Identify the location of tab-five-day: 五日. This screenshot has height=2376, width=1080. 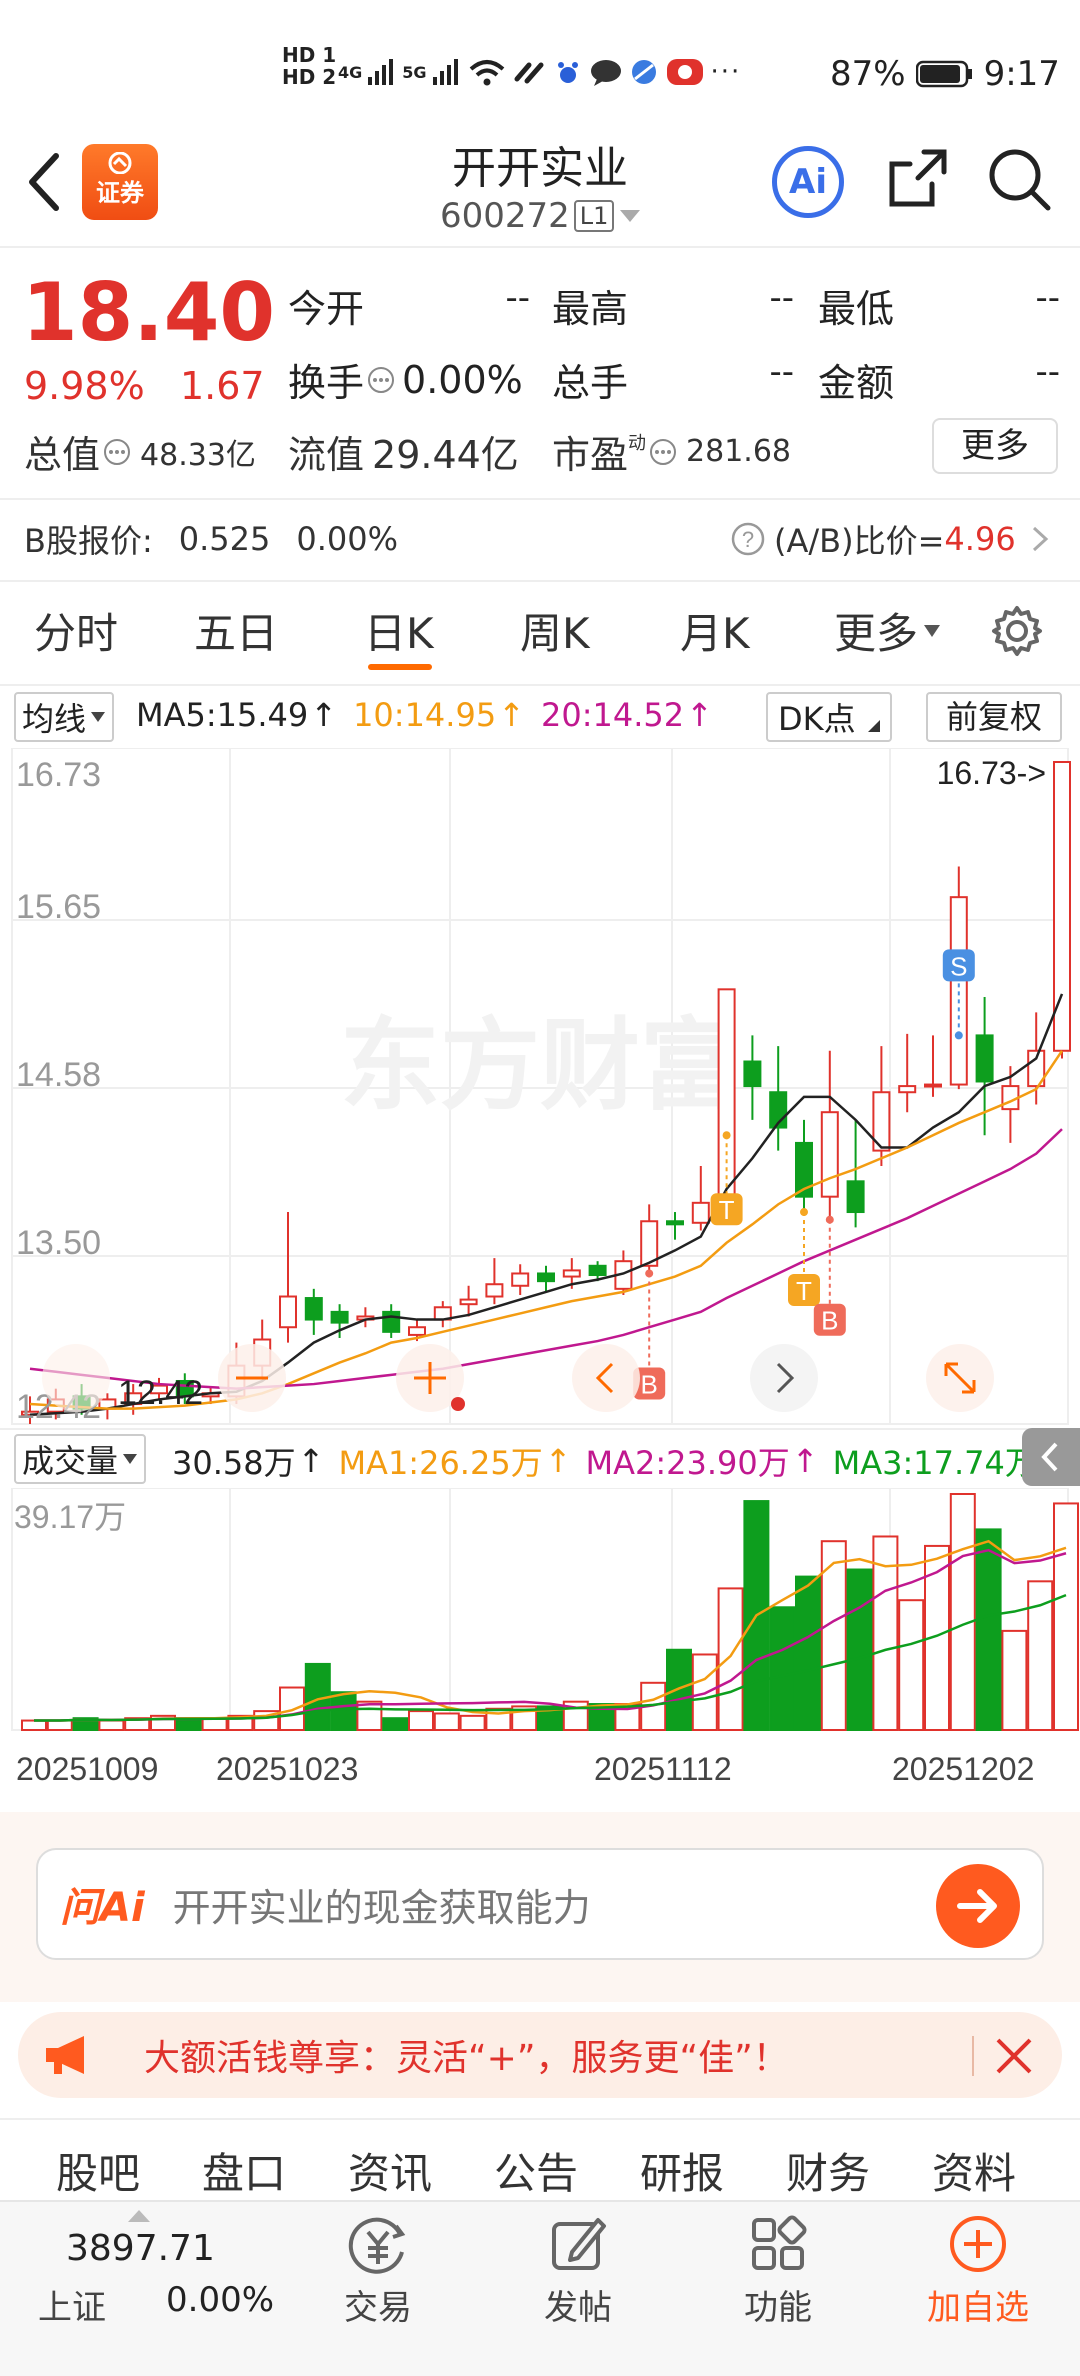
(236, 633).